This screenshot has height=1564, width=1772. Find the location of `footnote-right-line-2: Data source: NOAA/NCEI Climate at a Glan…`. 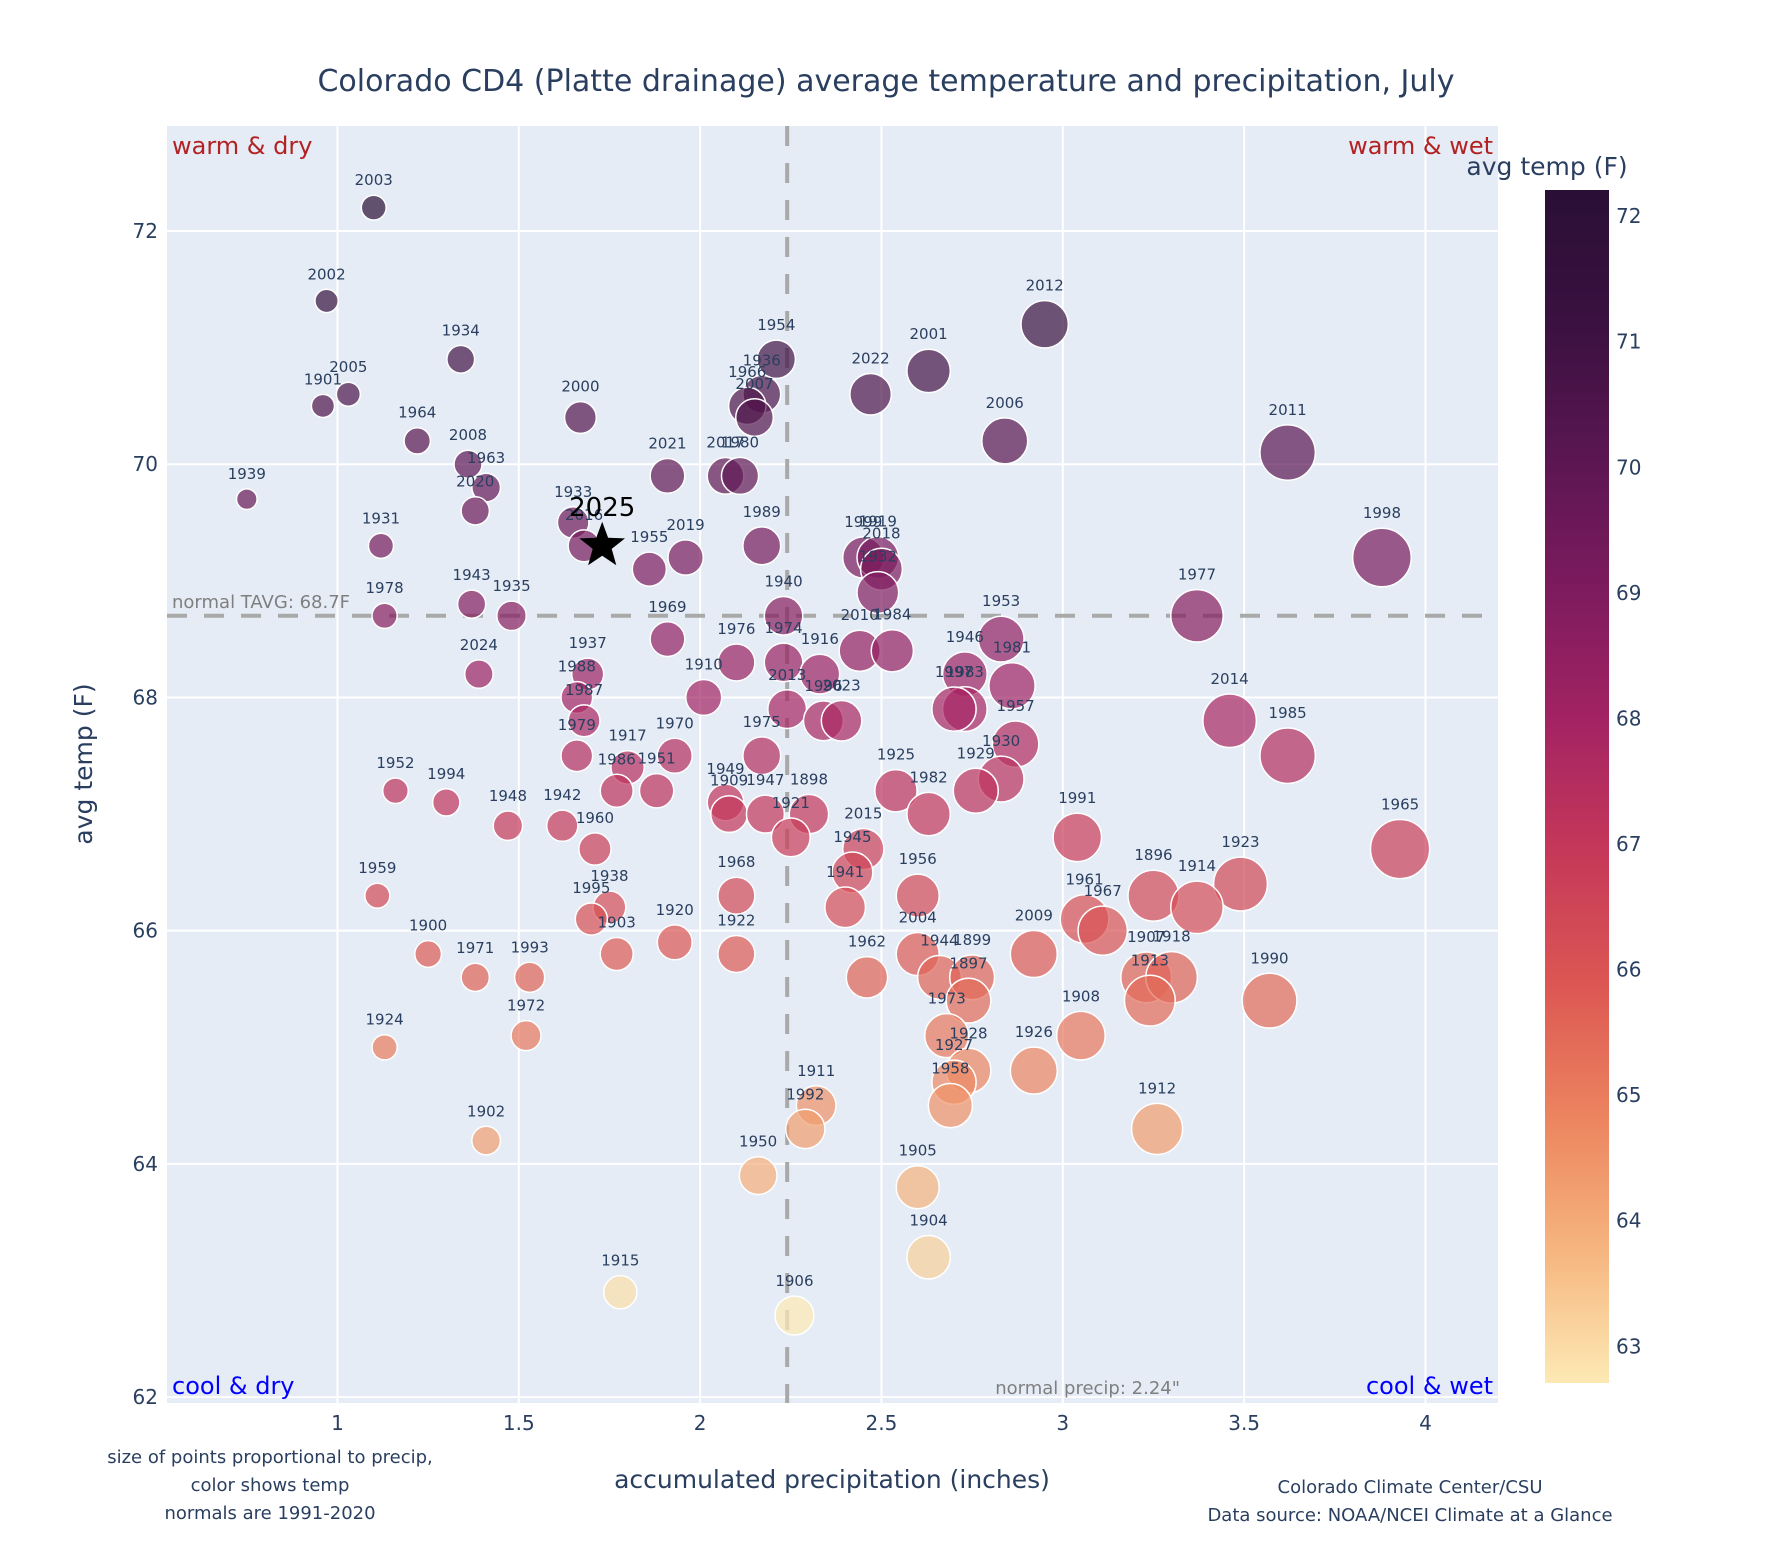

footnote-right-line-2: Data source: NOAA/NCEI Climate at a Glan… is located at coordinates (1409, 1515).